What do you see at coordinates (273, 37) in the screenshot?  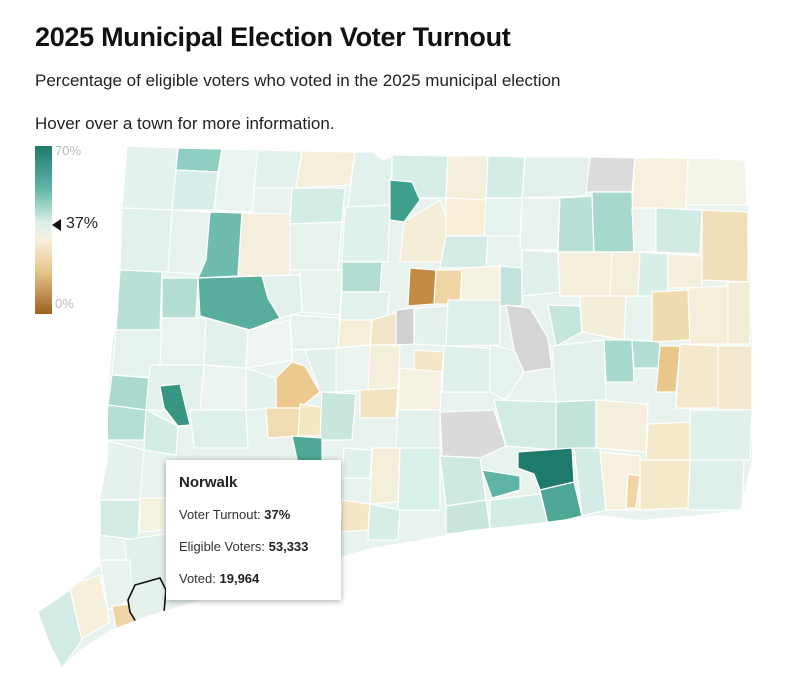 I see `page-title: 2025 Municipal Election Voter Turnout` at bounding box center [273, 37].